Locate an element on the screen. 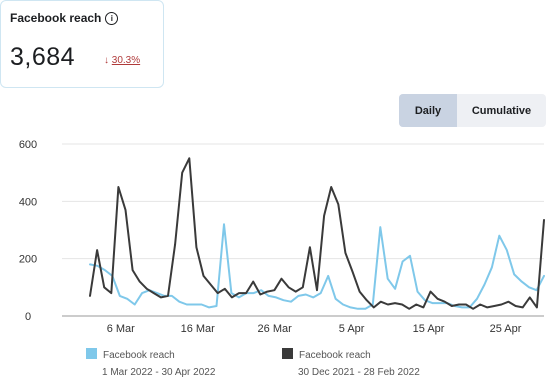 This screenshot has width=546, height=389. legend-label-current: Facebook reach is located at coordinates (139, 355).